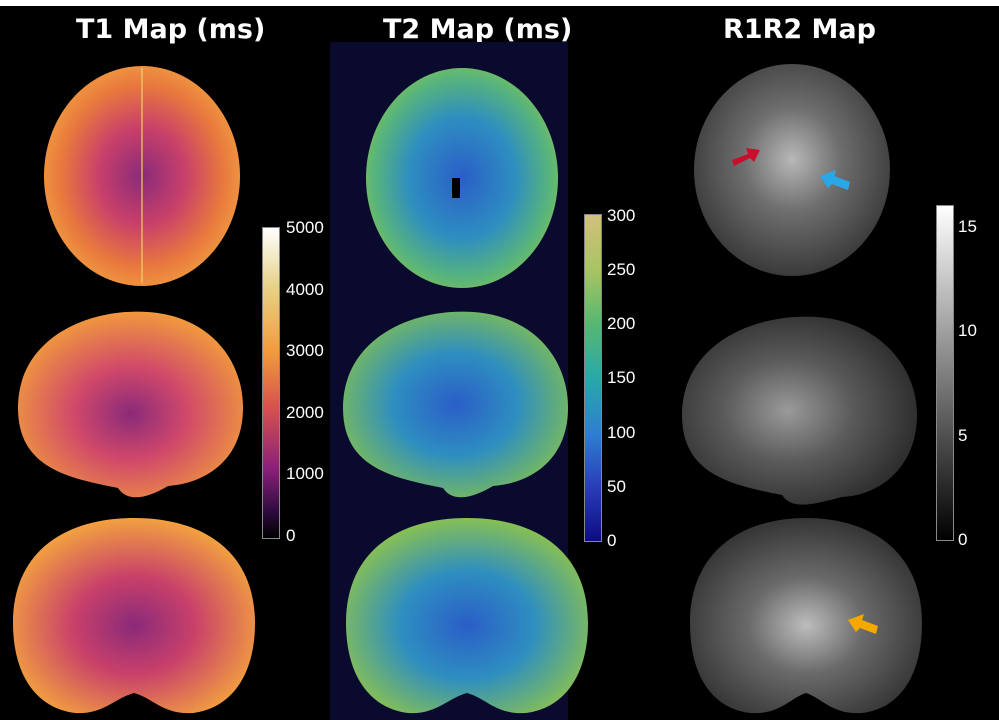 The image size is (999, 720). What do you see at coordinates (271, 383) in the screenshot?
I see `t1-colorbar` at bounding box center [271, 383].